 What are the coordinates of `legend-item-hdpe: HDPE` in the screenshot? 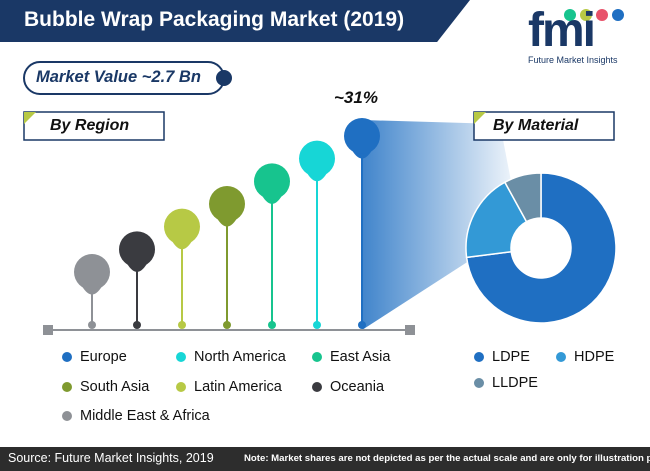 It's located at (585, 357).